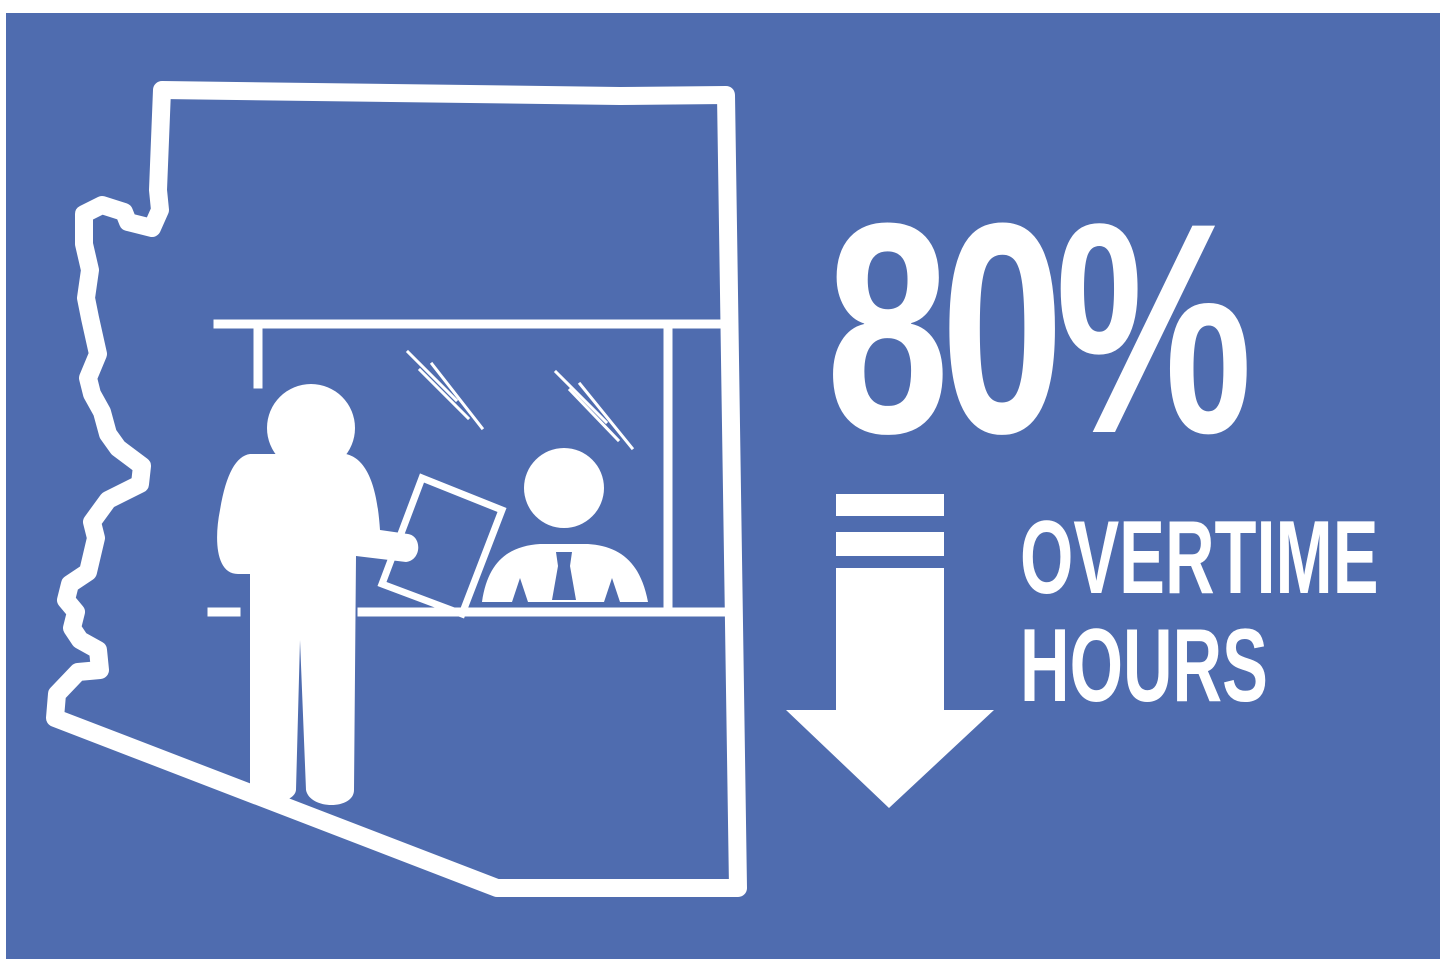  I want to click on stat-label-line-2: HOURS, so click(1144, 666).